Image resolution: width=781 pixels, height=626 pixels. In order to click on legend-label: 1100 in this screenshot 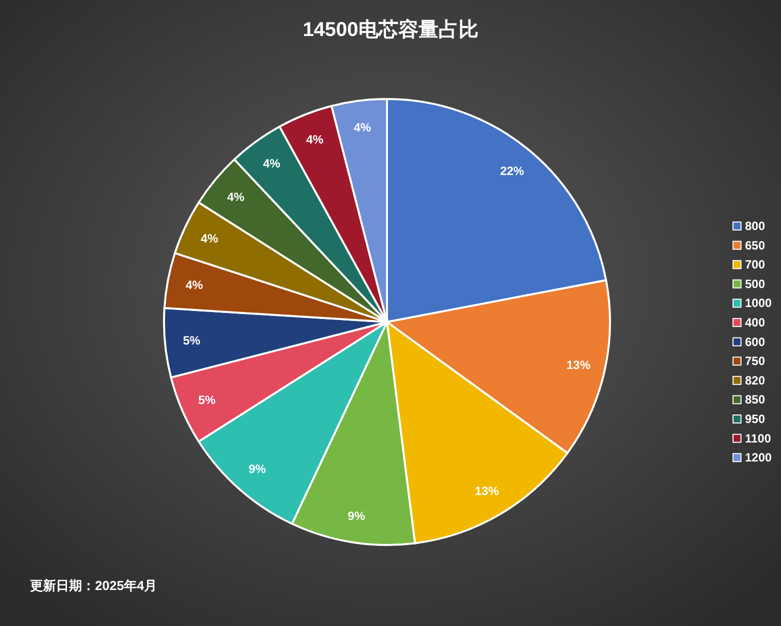, I will do `click(758, 438)`.